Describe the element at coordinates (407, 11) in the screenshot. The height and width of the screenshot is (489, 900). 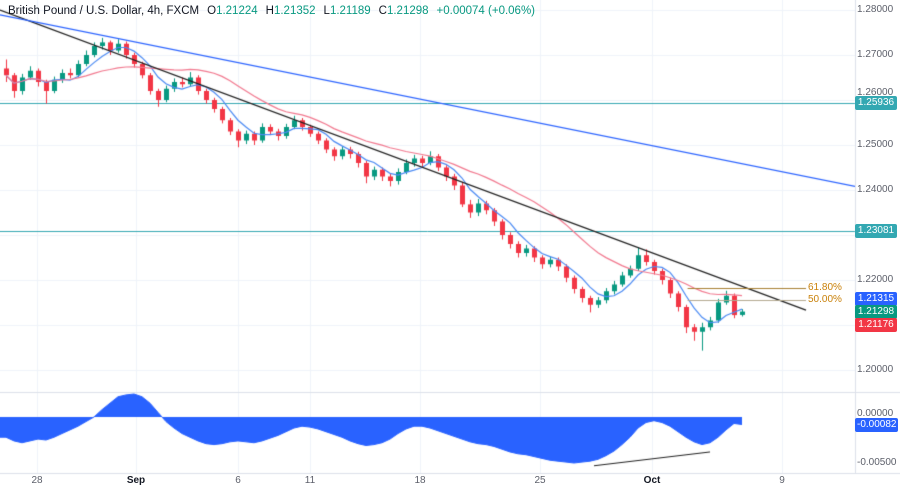
I see `ohlc-close-value: 1.21298` at that location.